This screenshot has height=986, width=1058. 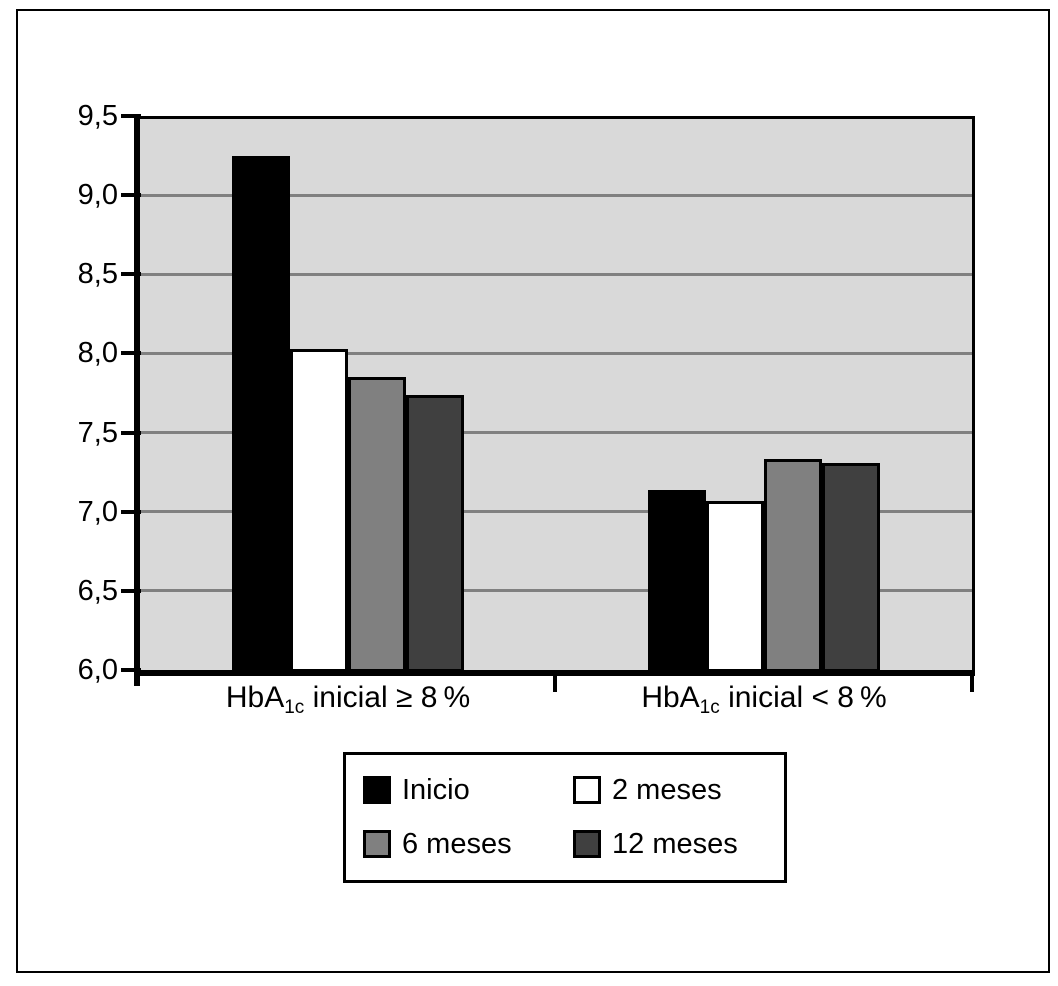 What do you see at coordinates (97, 432) in the screenshot?
I see `y-axis-tick-label: 7,5` at bounding box center [97, 432].